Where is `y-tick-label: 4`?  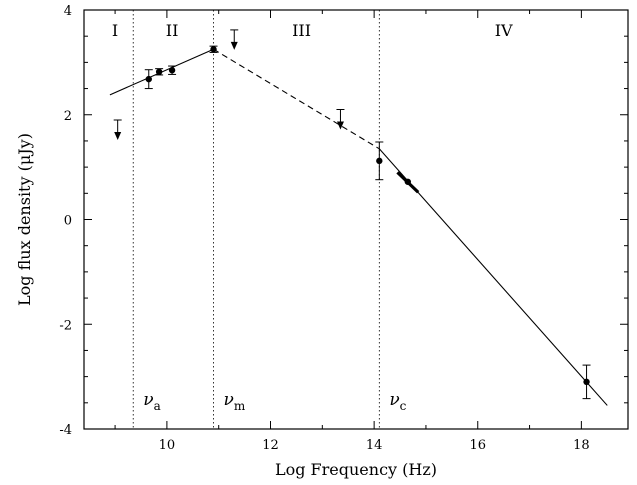
y-tick-label: 4 is located at coordinates (68, 11).